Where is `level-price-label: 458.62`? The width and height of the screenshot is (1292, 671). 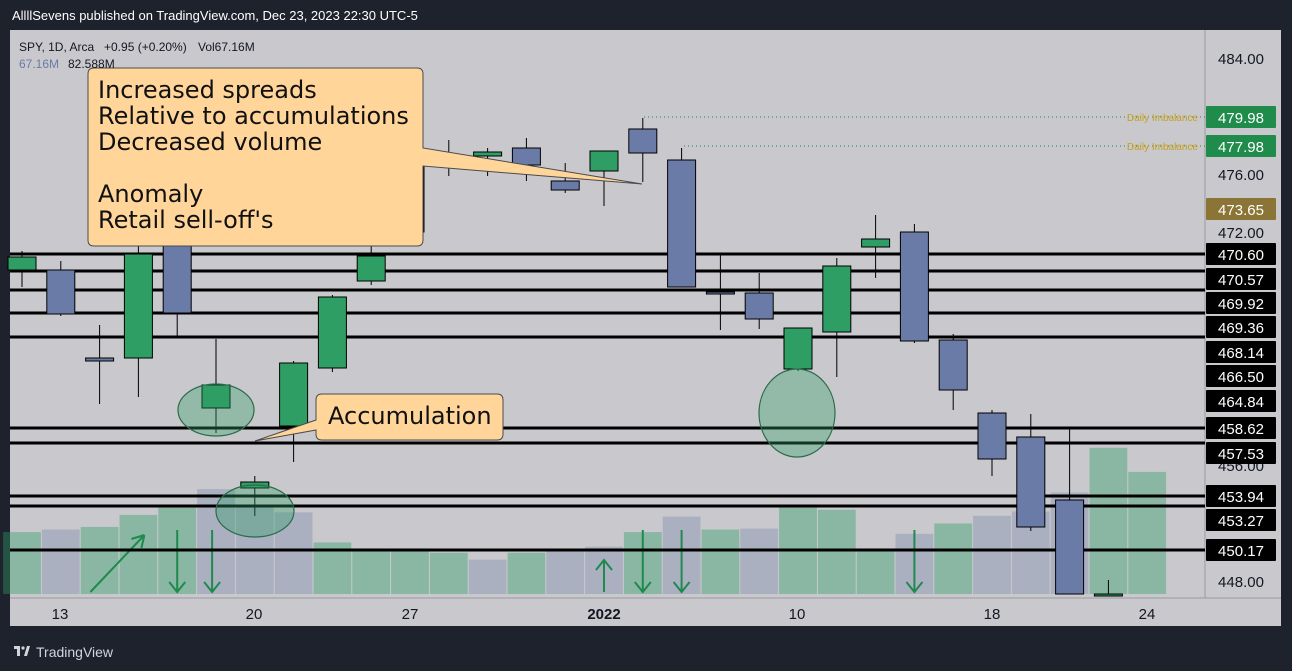 level-price-label: 458.62 is located at coordinates (1241, 429).